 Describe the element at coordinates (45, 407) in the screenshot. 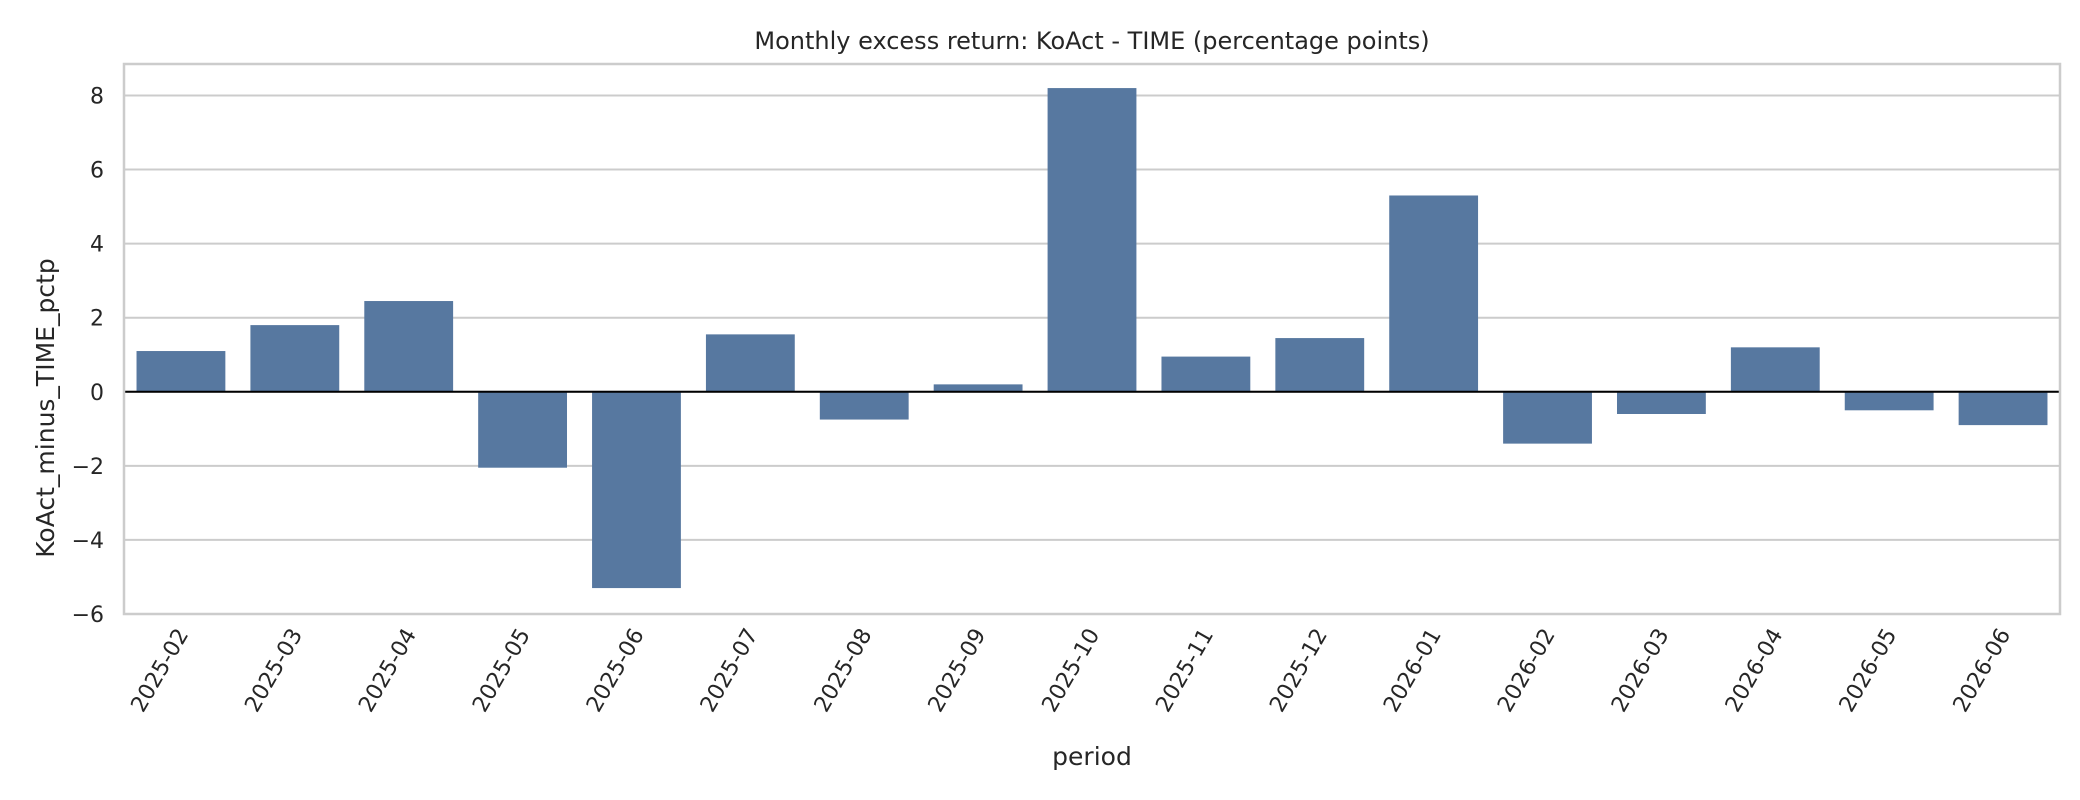

I see `y-axis-label: KoAct_minus_TIME_pctp` at that location.